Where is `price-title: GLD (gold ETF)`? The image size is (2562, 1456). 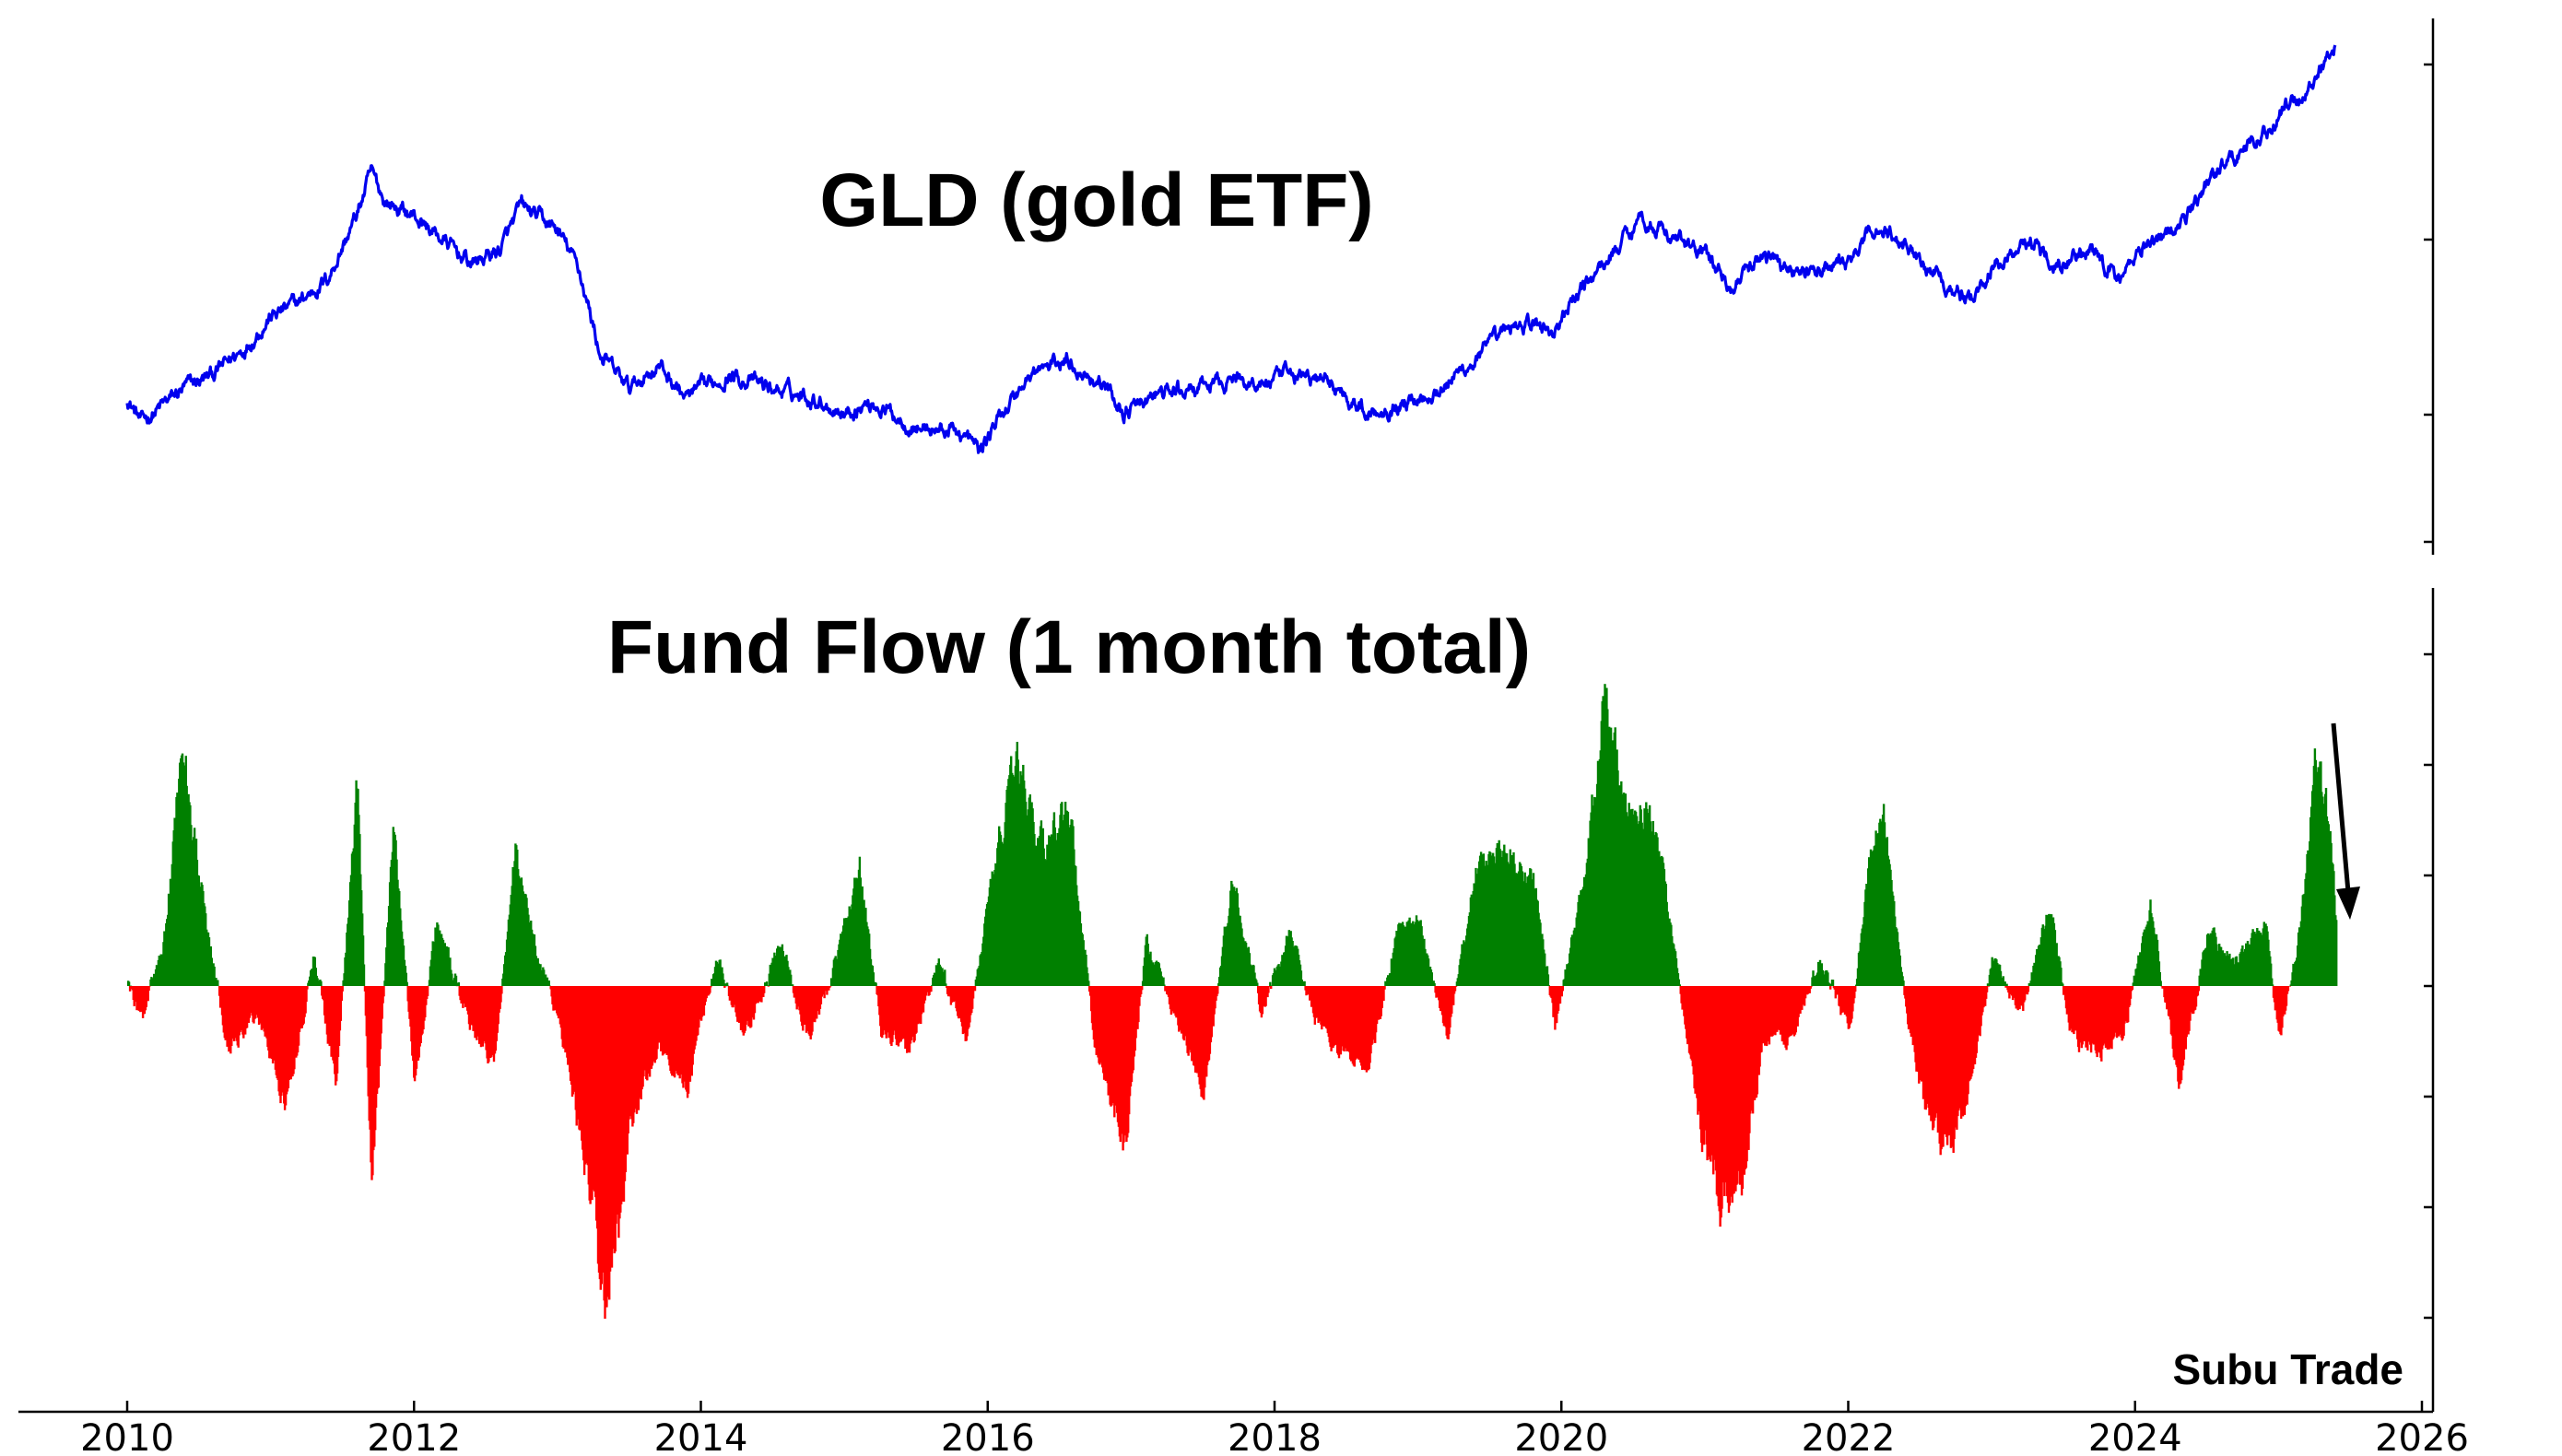
price-title: GLD (gold ETF) is located at coordinates (1096, 200).